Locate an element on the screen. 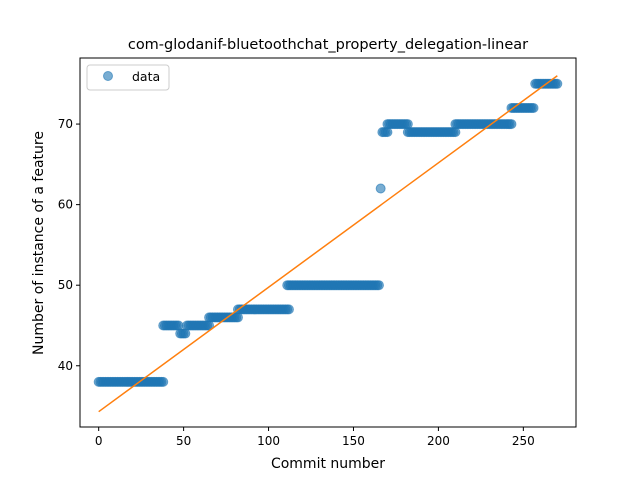 Image resolution: width=640 pixels, height=480 pixels. y-tick-label: 40 is located at coordinates (65, 366).